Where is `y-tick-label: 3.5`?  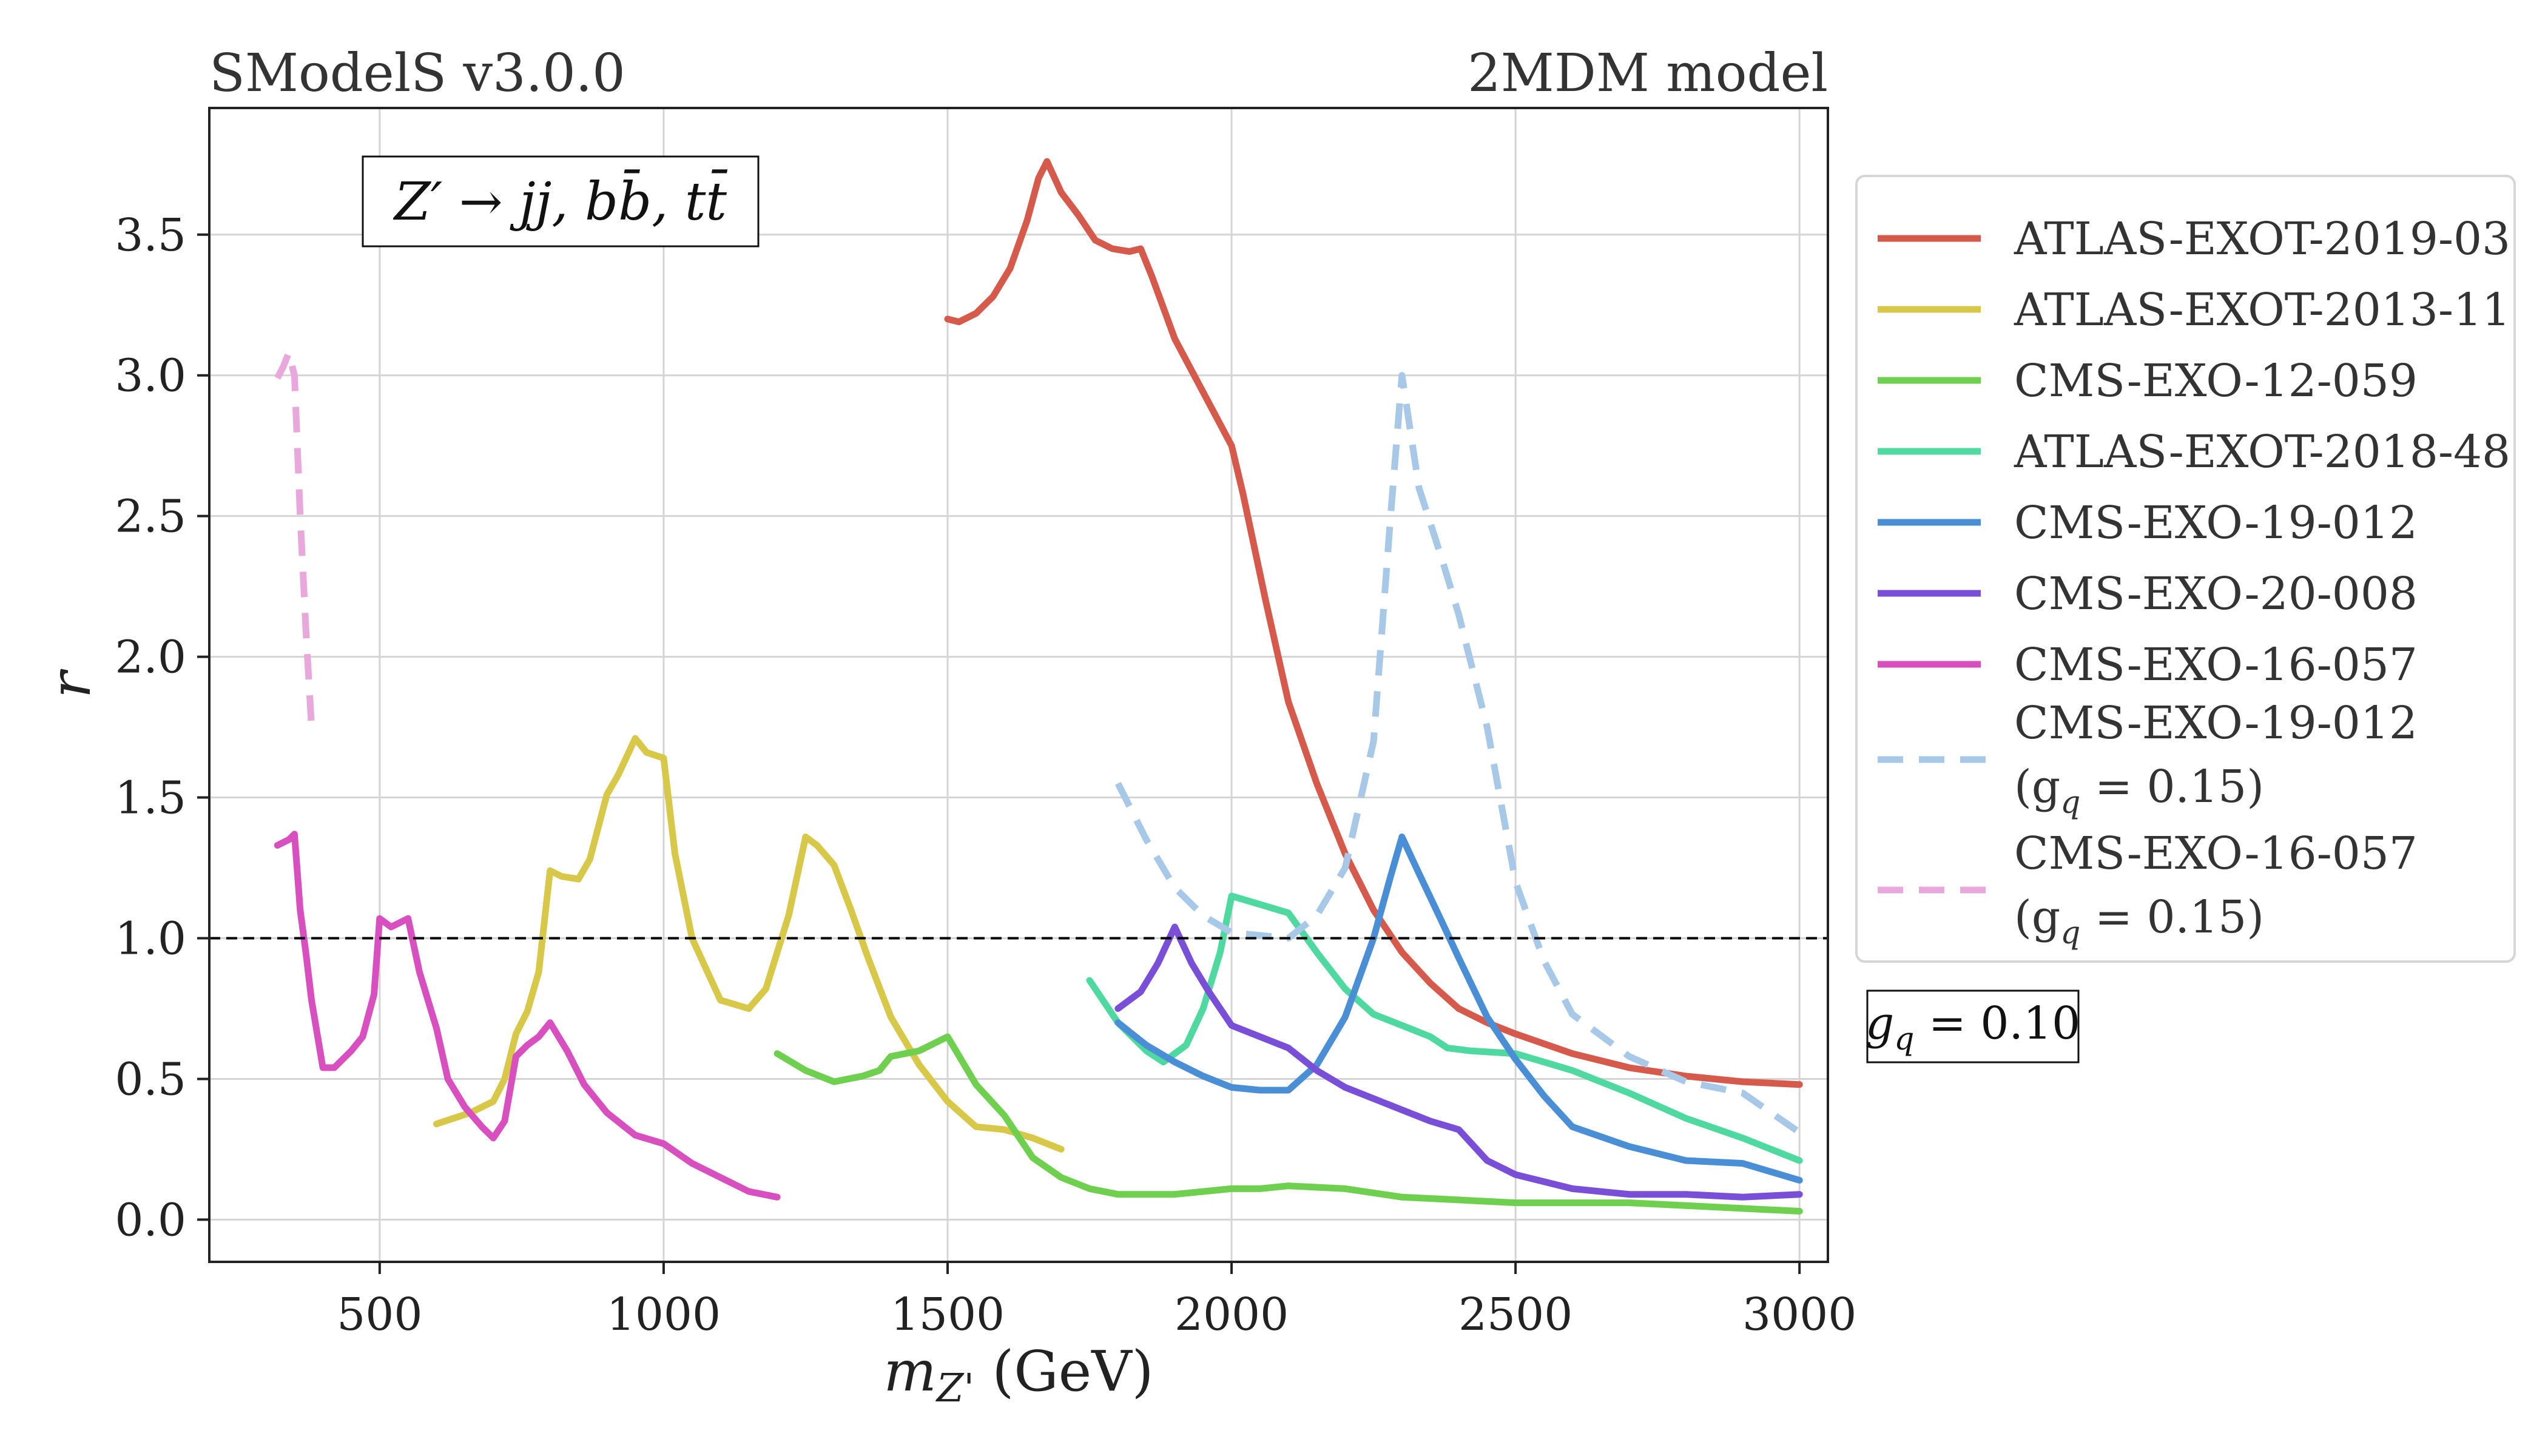 y-tick-label: 3.5 is located at coordinates (150, 235).